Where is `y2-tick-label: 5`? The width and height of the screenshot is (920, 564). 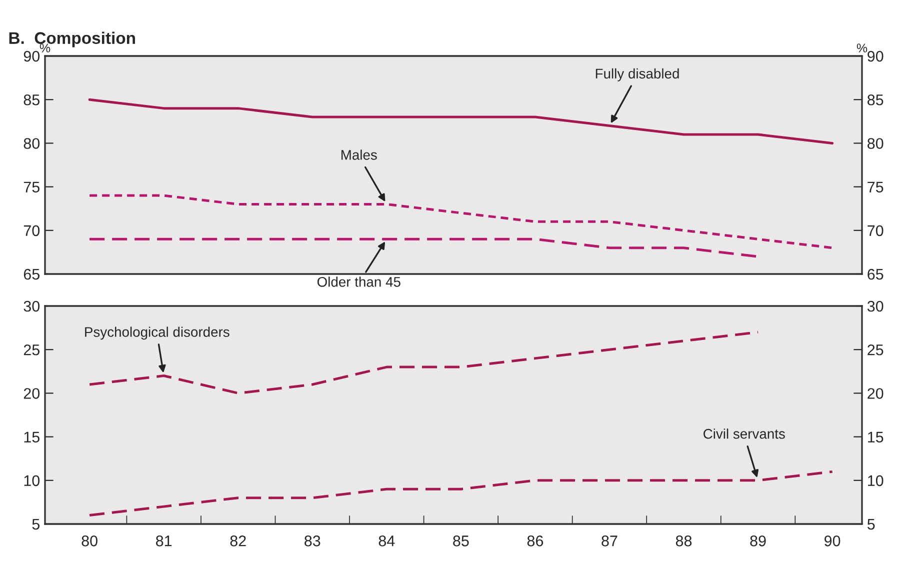 y2-tick-label: 5 is located at coordinates (871, 524).